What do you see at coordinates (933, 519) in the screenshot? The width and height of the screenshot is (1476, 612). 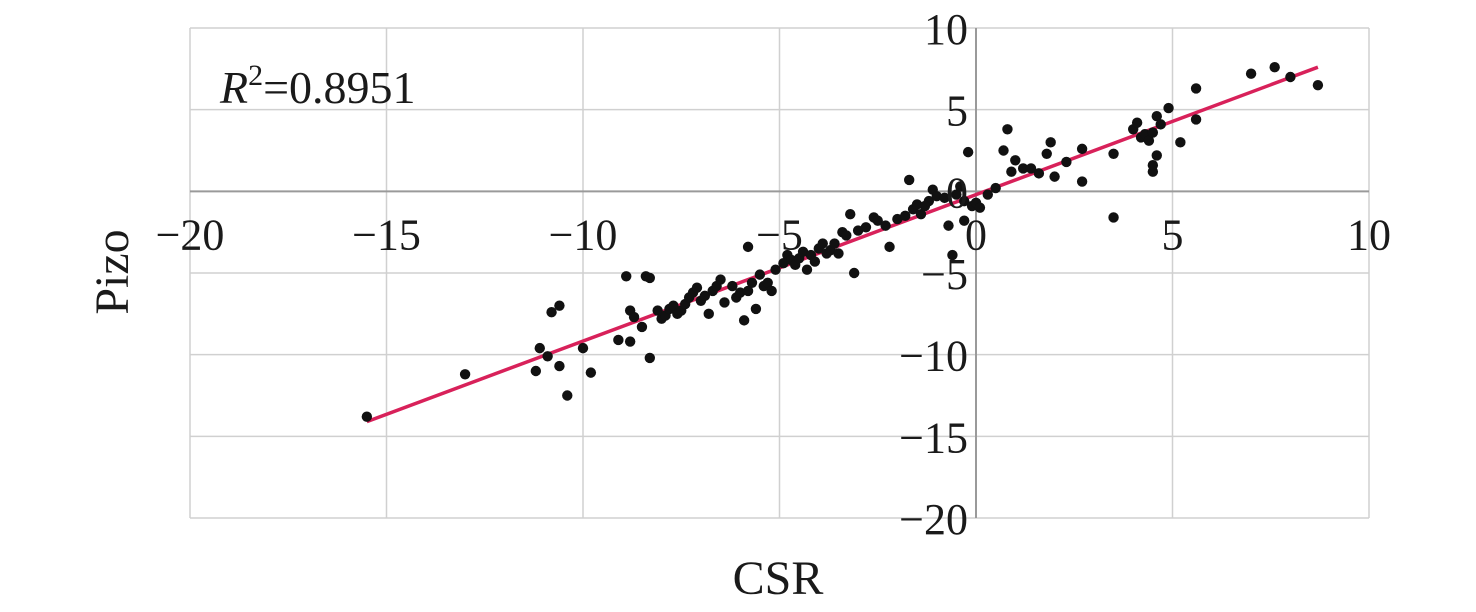 I see `y-tick-label: −20` at bounding box center [933, 519].